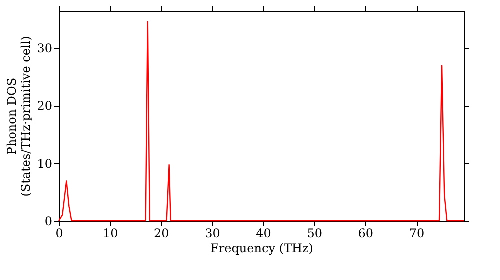 This screenshot has height=280, width=500. I want to click on x-tick-label: 20, so click(162, 233).